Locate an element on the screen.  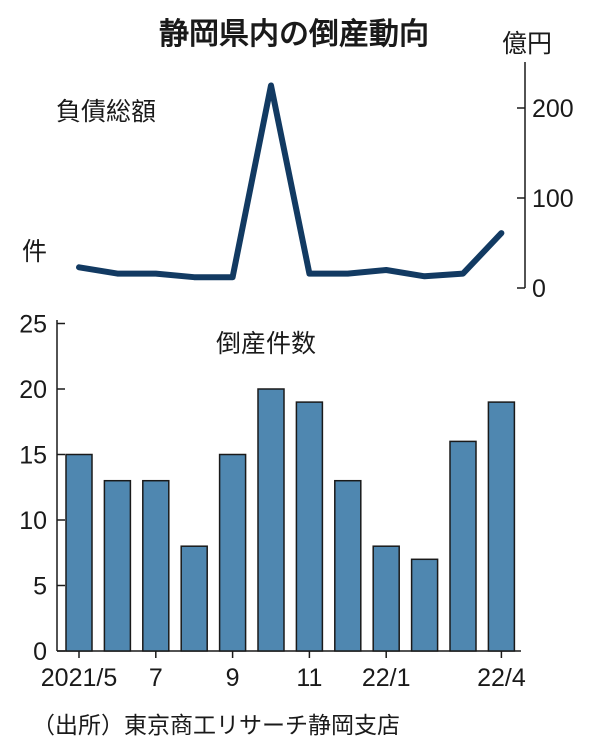
count-series-label: 倒産件数 is located at coordinates (266, 343).